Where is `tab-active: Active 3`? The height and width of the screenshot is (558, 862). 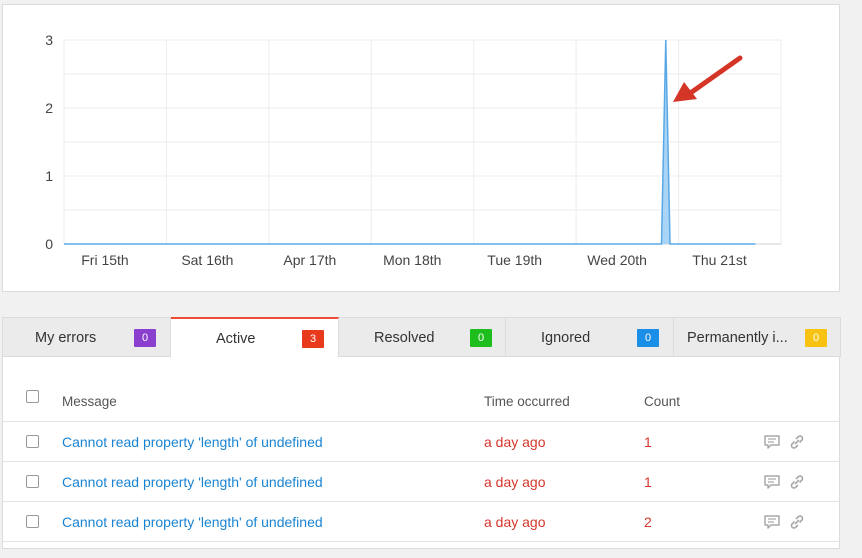 tab-active: Active 3 is located at coordinates (255, 337).